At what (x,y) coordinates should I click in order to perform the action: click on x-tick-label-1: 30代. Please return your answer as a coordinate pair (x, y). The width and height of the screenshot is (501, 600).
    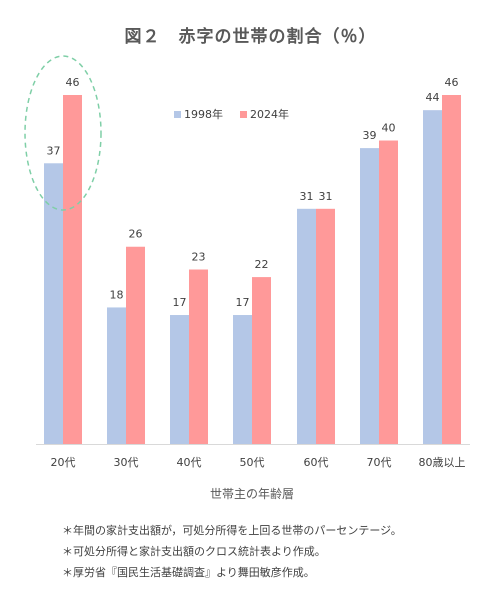
    Looking at the image, I should click on (126, 462).